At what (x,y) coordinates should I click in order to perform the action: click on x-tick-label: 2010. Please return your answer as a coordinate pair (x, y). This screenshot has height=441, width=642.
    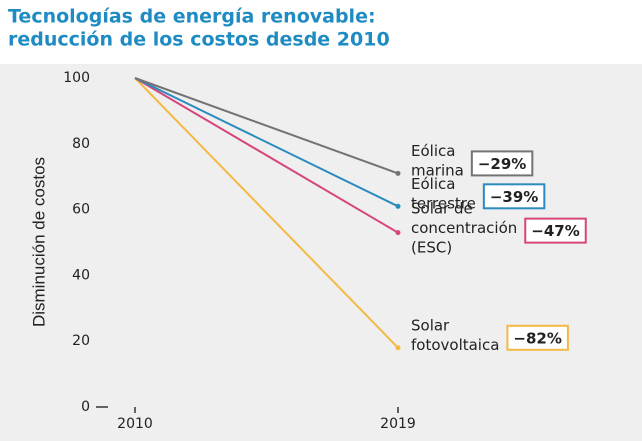
    Looking at the image, I should click on (135, 424).